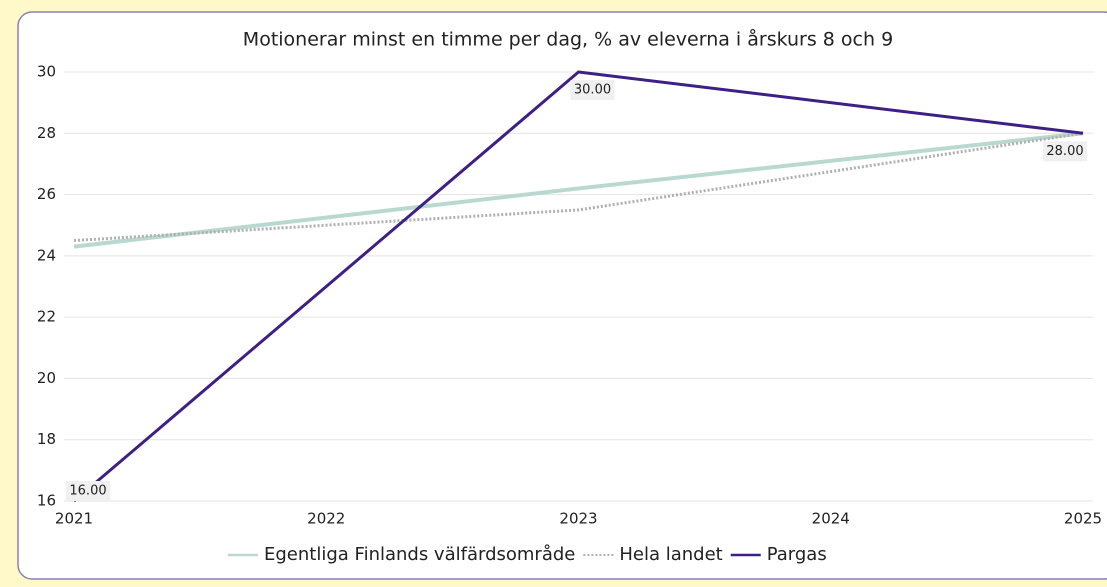  I want to click on legend-label: Egentliga Finlands välfärdsområde, so click(419, 554).